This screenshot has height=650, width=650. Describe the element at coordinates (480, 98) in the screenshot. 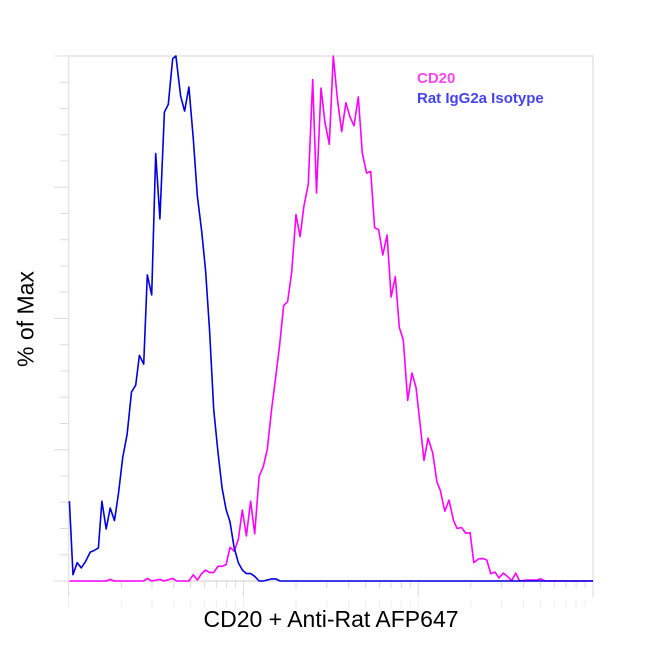

I see `legend-entry-isotype: Rat IgG2a Isotype` at that location.